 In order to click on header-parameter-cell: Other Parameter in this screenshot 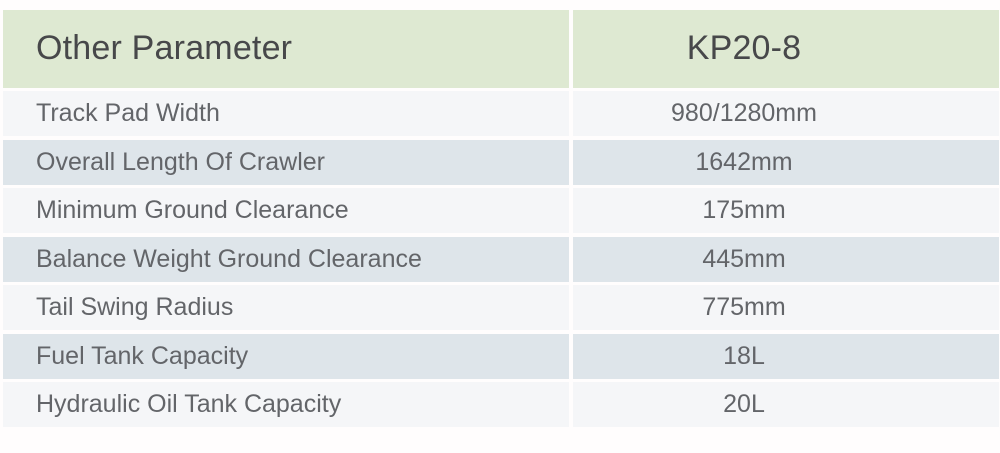, I will do `click(286, 48)`.